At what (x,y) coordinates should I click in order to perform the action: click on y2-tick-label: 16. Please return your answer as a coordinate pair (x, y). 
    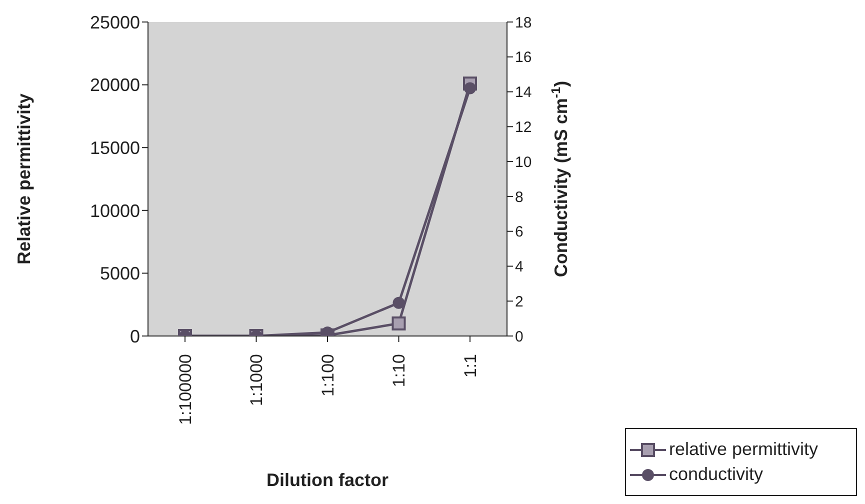
    Looking at the image, I should click on (523, 57).